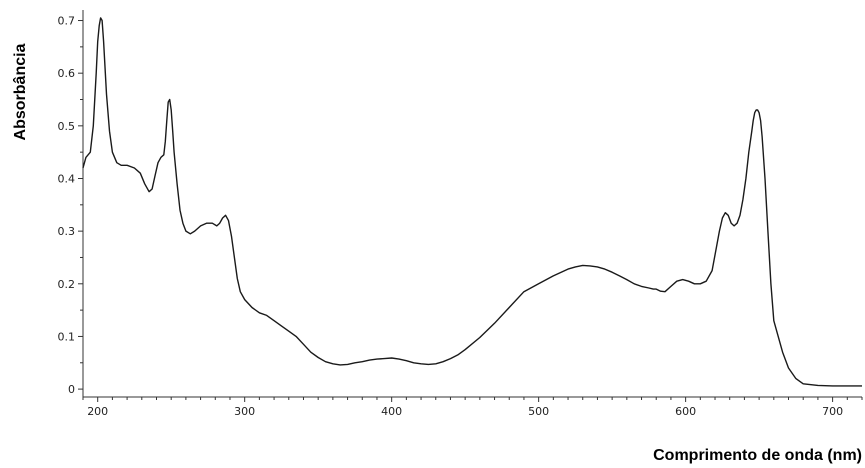 The width and height of the screenshot is (865, 468). I want to click on y-tick-label: 0.4, so click(67, 178).